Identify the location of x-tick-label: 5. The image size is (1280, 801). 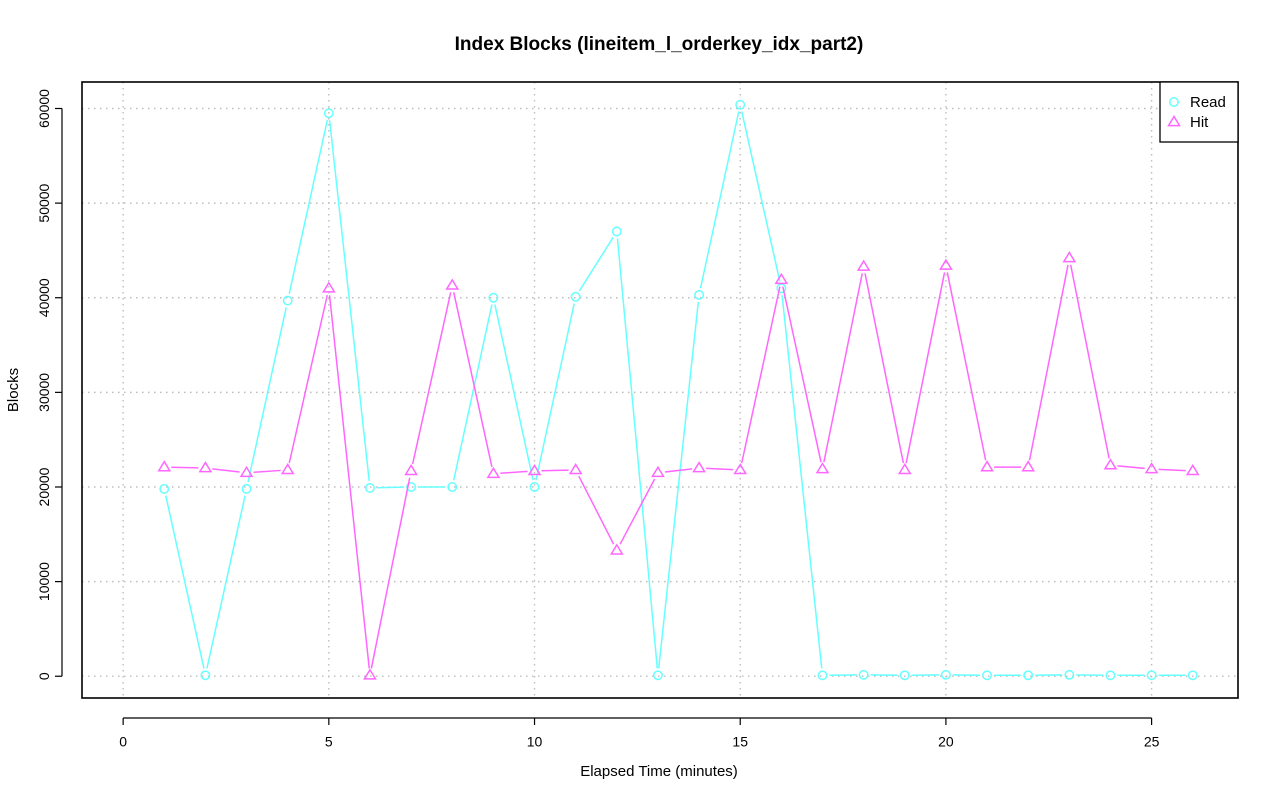
(329, 741).